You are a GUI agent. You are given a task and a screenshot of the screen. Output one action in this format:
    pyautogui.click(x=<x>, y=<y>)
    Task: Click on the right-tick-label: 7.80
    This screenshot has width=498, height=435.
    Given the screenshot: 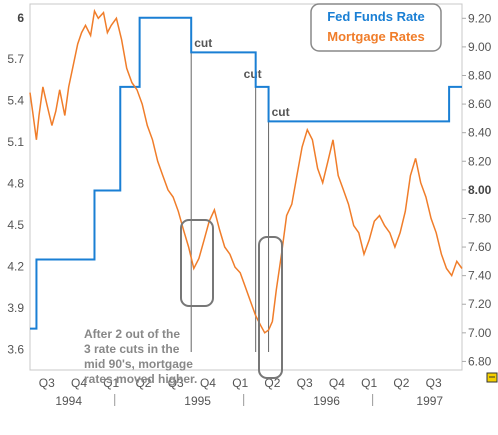 What is the action you would take?
    pyautogui.click(x=480, y=218)
    